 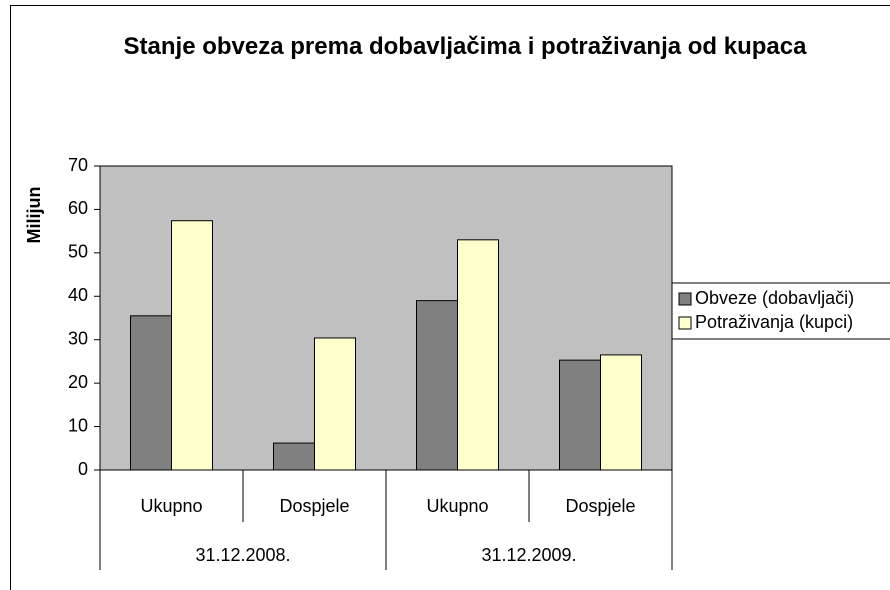 What do you see at coordinates (780, 311) in the screenshot?
I see `legend-box` at bounding box center [780, 311].